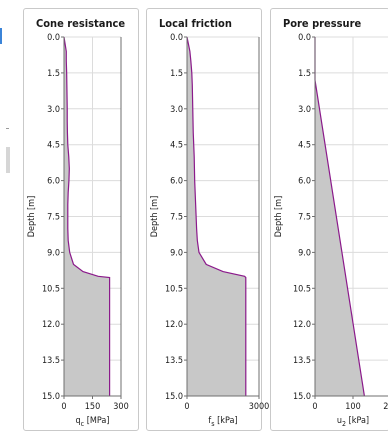 The width and height of the screenshot is (388, 438). I want to click on x-tick-label: 300, so click(120, 407).